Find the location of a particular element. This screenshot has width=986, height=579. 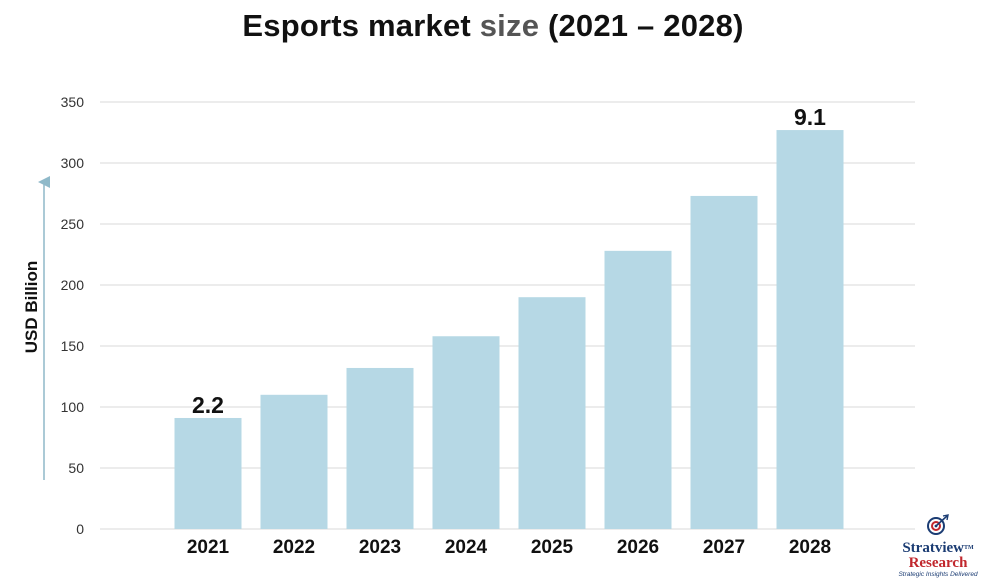

x-tick-label-2022: 2022 is located at coordinates (294, 547).